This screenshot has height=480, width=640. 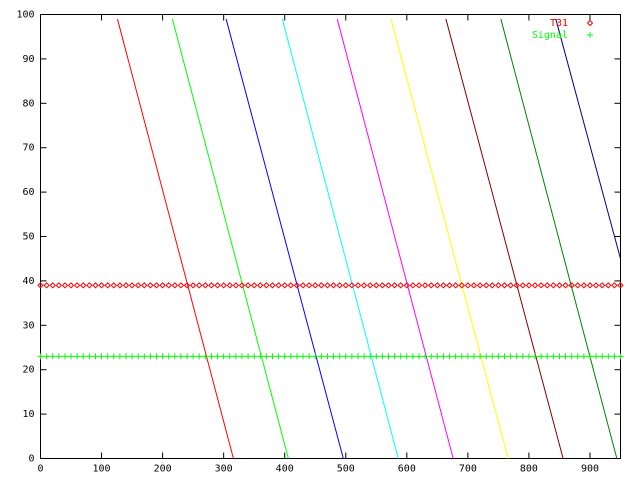 I want to click on x-tick-label: 300, so click(x=224, y=469).